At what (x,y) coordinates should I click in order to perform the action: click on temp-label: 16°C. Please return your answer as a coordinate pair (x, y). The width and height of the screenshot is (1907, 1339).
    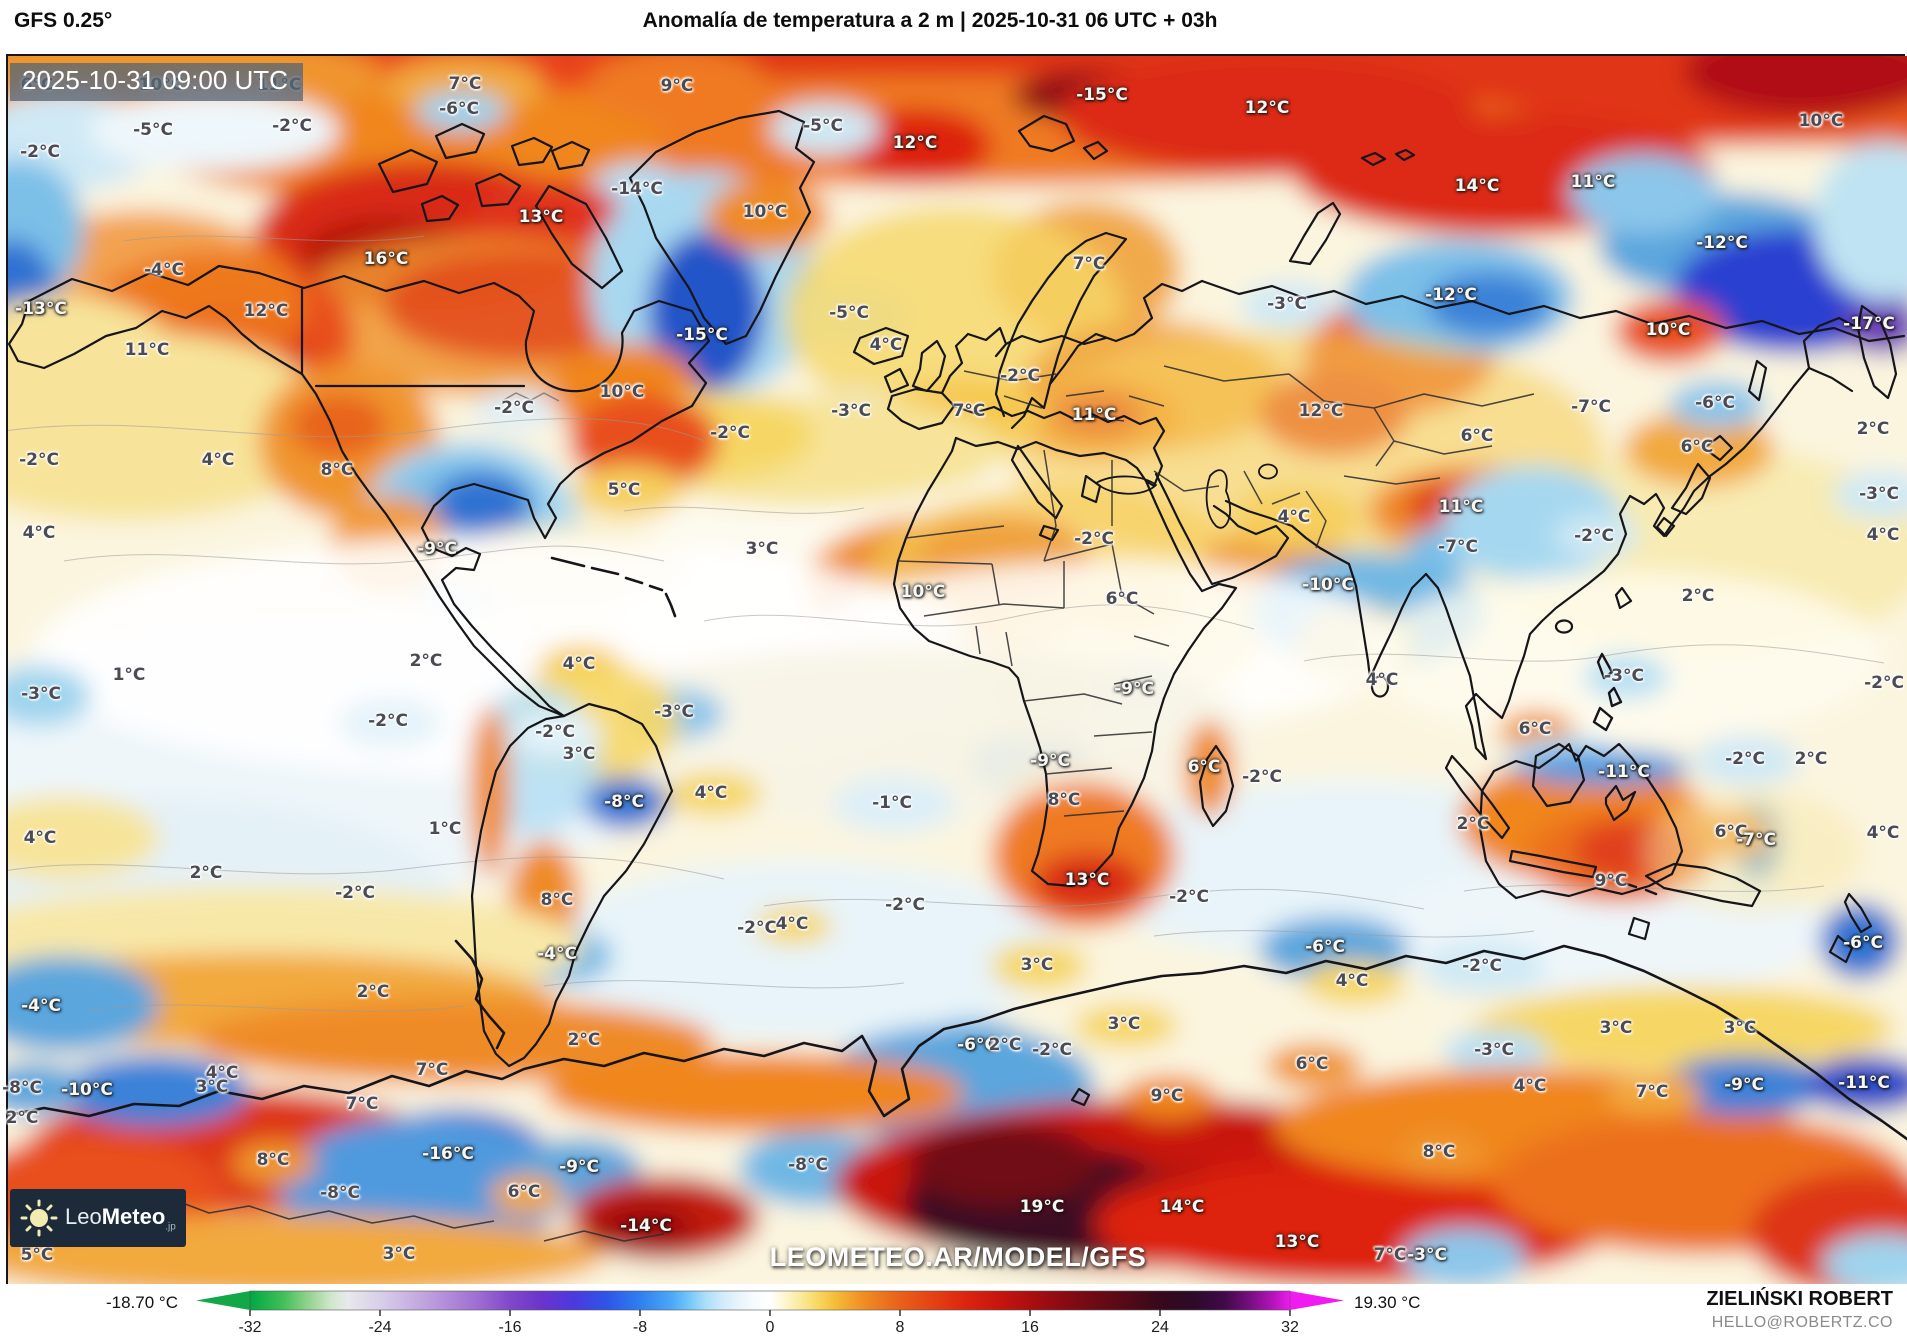
    Looking at the image, I should click on (386, 259).